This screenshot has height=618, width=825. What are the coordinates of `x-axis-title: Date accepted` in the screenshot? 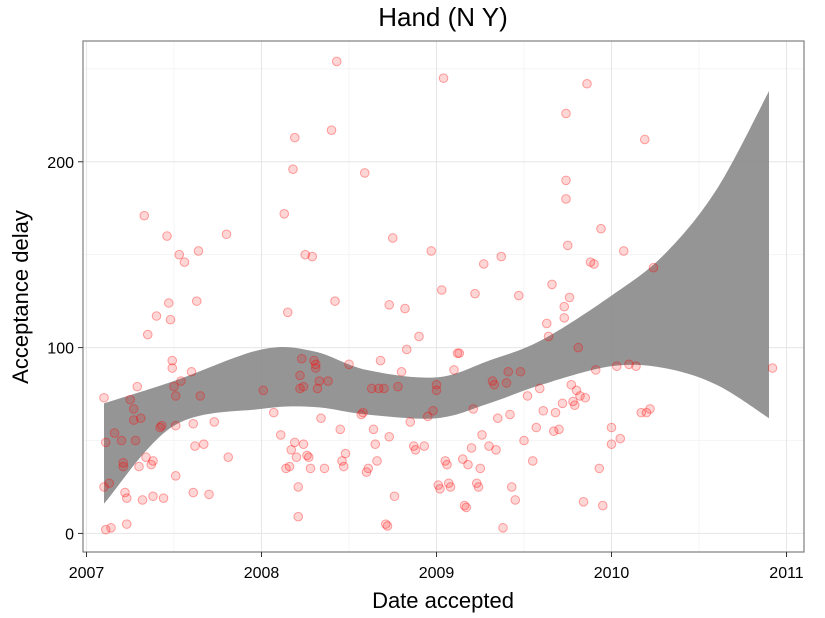 It's located at (443, 600).